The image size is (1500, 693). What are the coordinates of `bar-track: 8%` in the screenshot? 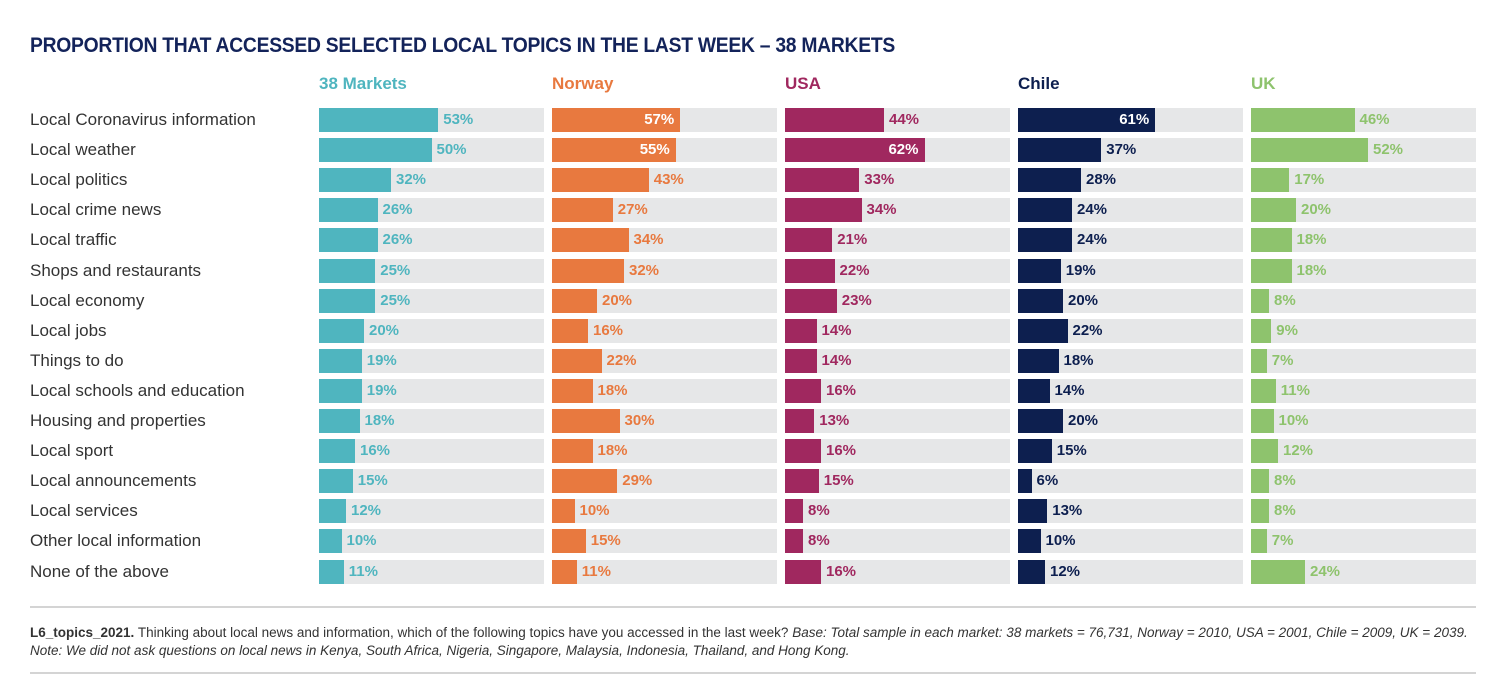 It's located at (1363, 481).